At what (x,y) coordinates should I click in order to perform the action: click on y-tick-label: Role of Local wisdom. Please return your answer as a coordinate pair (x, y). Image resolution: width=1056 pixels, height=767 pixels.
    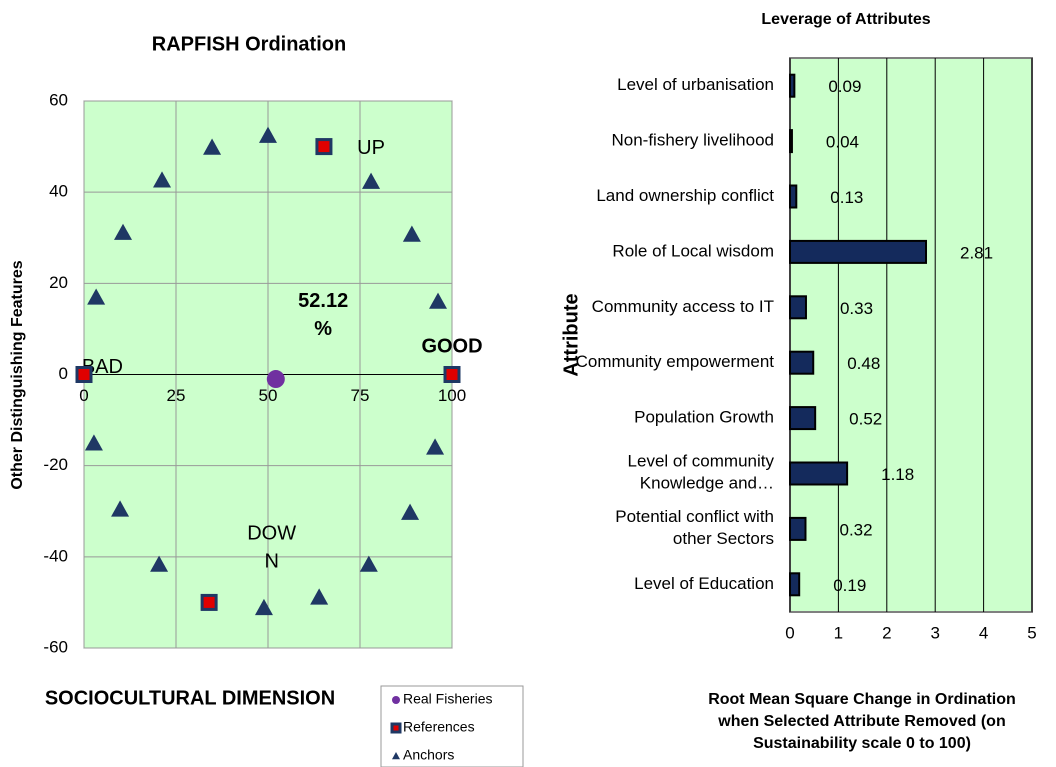
    Looking at the image, I should click on (693, 250).